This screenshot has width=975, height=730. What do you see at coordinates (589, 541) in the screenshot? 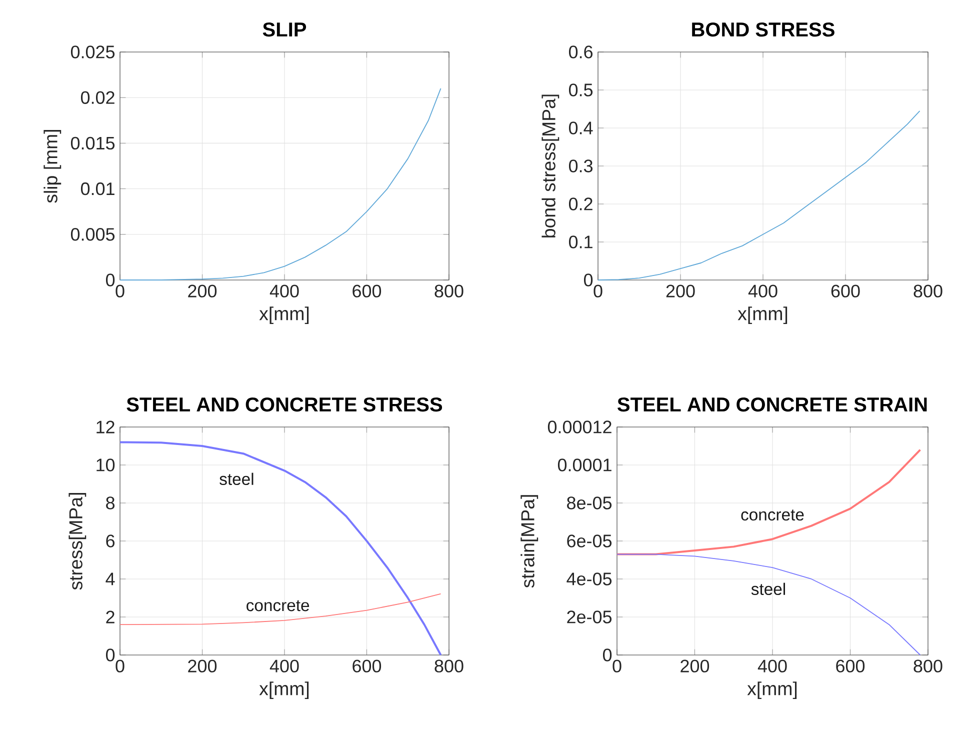
I see `y-tick-label: 6e-05` at bounding box center [589, 541].